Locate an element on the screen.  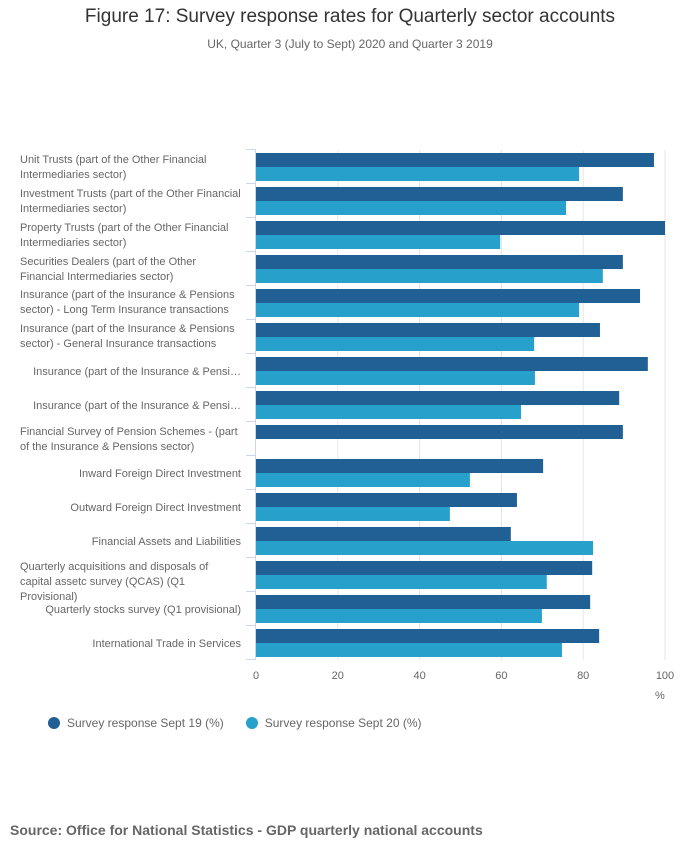
category-label: Inward Foreign Direct Investment is located at coordinates (159, 473).